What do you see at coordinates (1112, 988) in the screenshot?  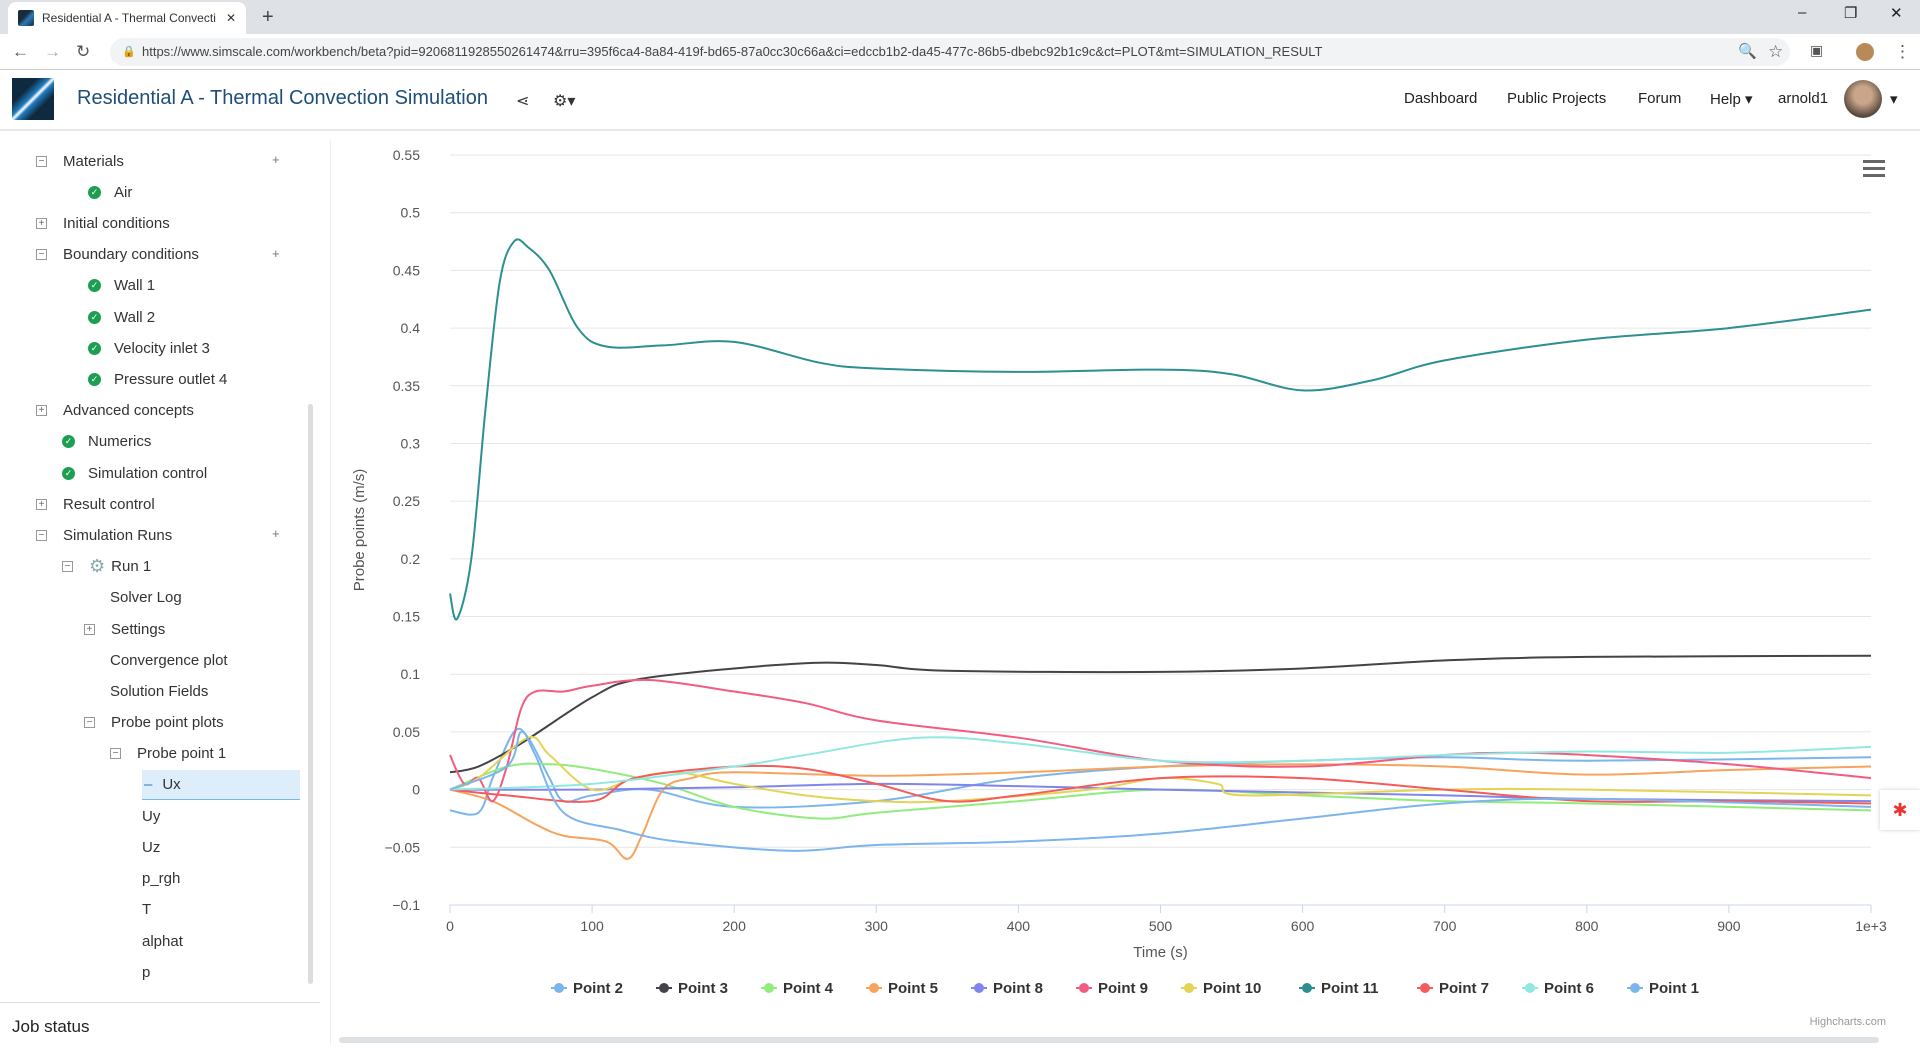 I see `legend-item: Point 9` at bounding box center [1112, 988].